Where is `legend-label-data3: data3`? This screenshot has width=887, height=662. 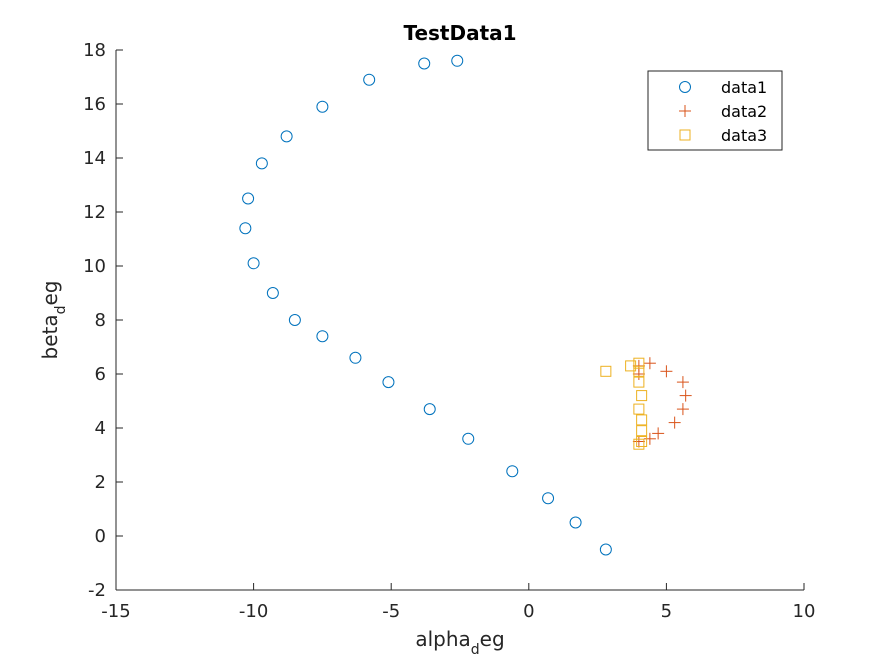 legend-label-data3: data3 is located at coordinates (744, 135).